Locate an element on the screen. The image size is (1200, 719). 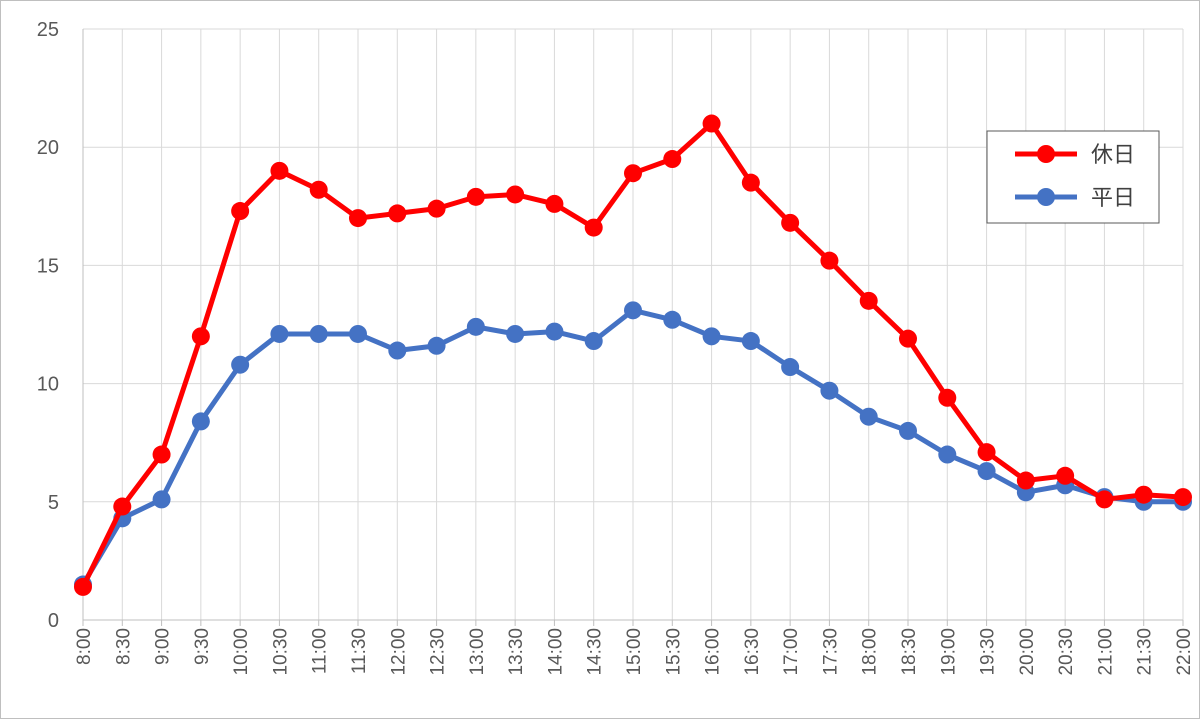
x-tick-label: 20:30 is located at coordinates (1066, 652).